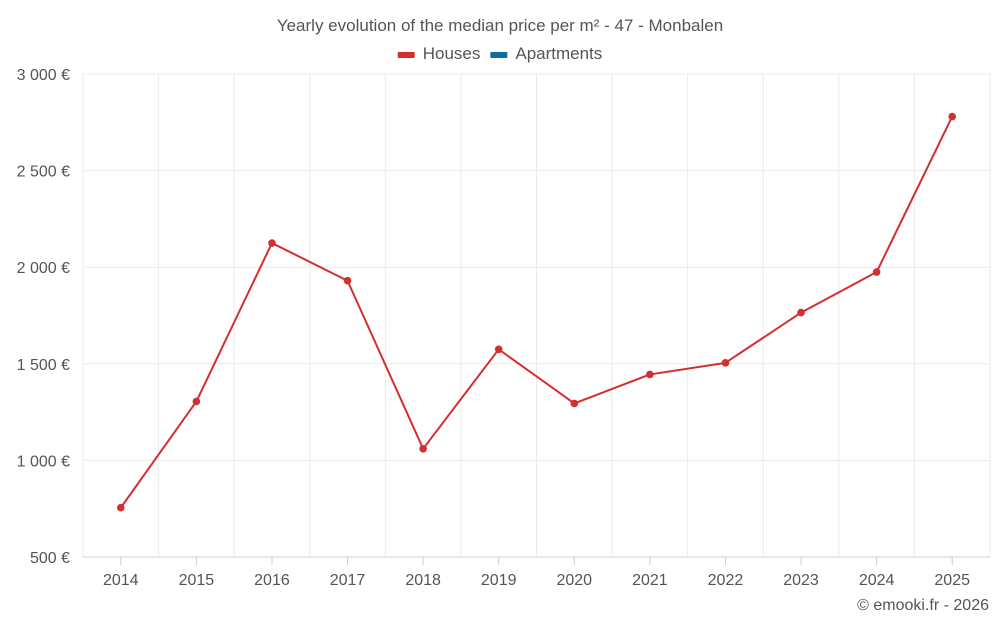 Image resolution: width=1000 pixels, height=630 pixels. What do you see at coordinates (558, 53) in the screenshot?
I see `legend-label: Apartments` at bounding box center [558, 53].